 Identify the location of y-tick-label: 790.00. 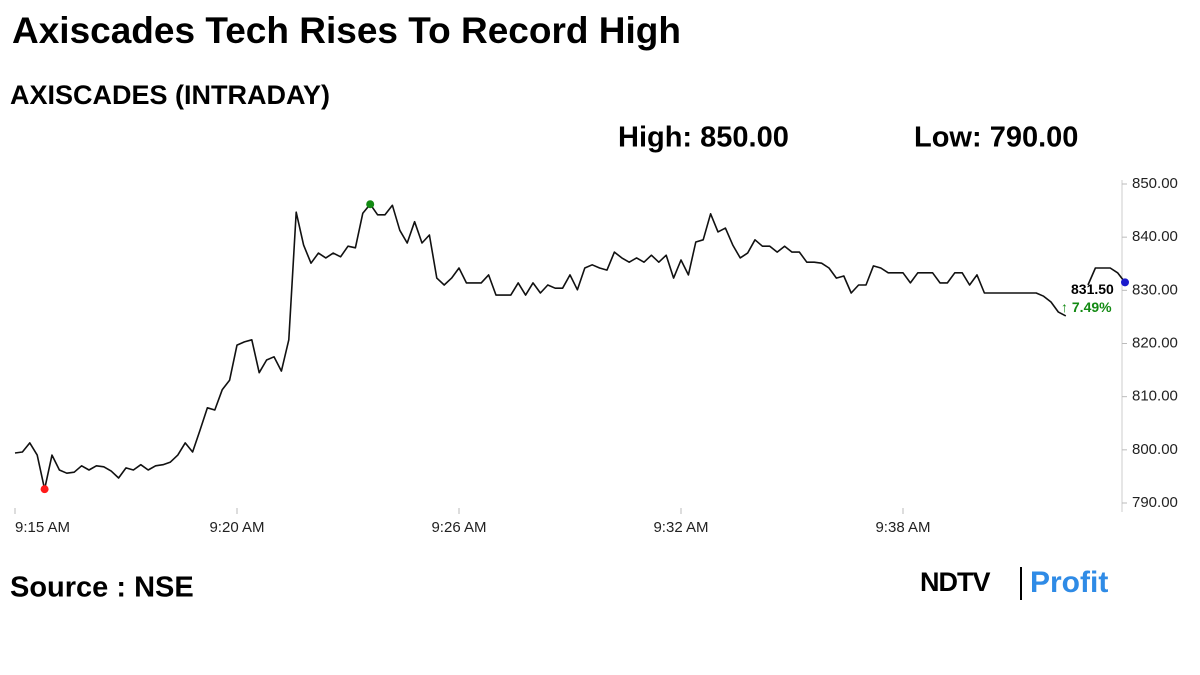
(1155, 502).